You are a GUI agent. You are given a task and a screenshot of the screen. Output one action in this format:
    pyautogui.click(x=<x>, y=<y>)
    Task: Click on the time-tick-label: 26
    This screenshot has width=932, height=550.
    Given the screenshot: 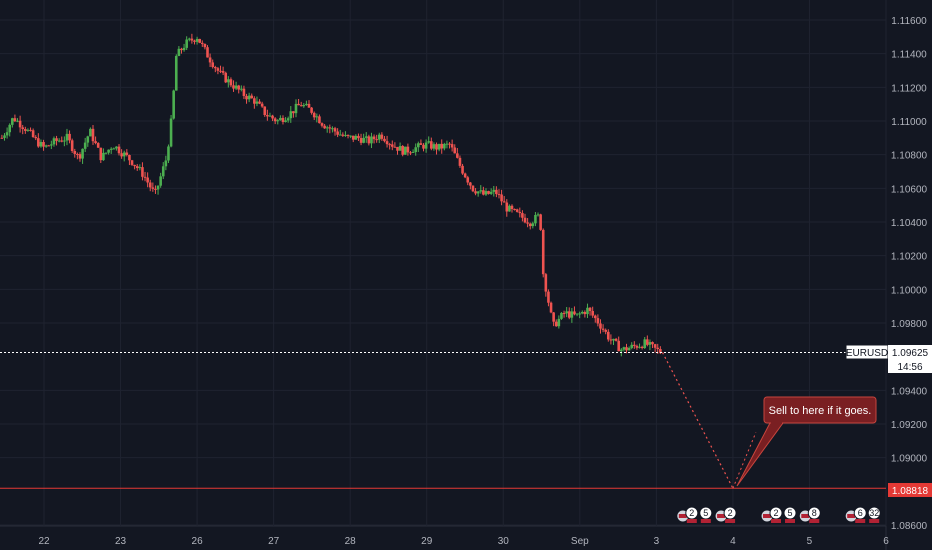 What is the action you would take?
    pyautogui.click(x=198, y=541)
    